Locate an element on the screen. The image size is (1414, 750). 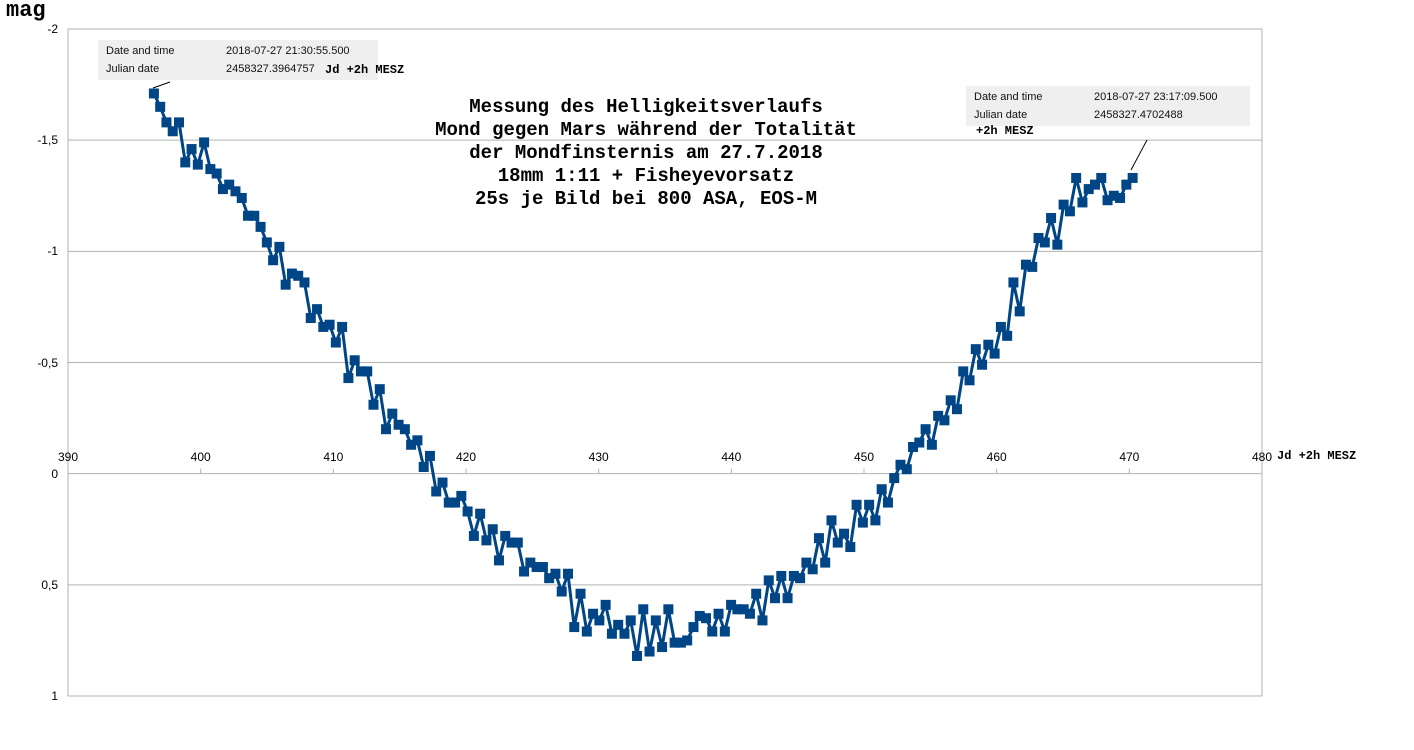
tooltip-value: 2018-07-27 21:30:55.500 is located at coordinates (288, 51).